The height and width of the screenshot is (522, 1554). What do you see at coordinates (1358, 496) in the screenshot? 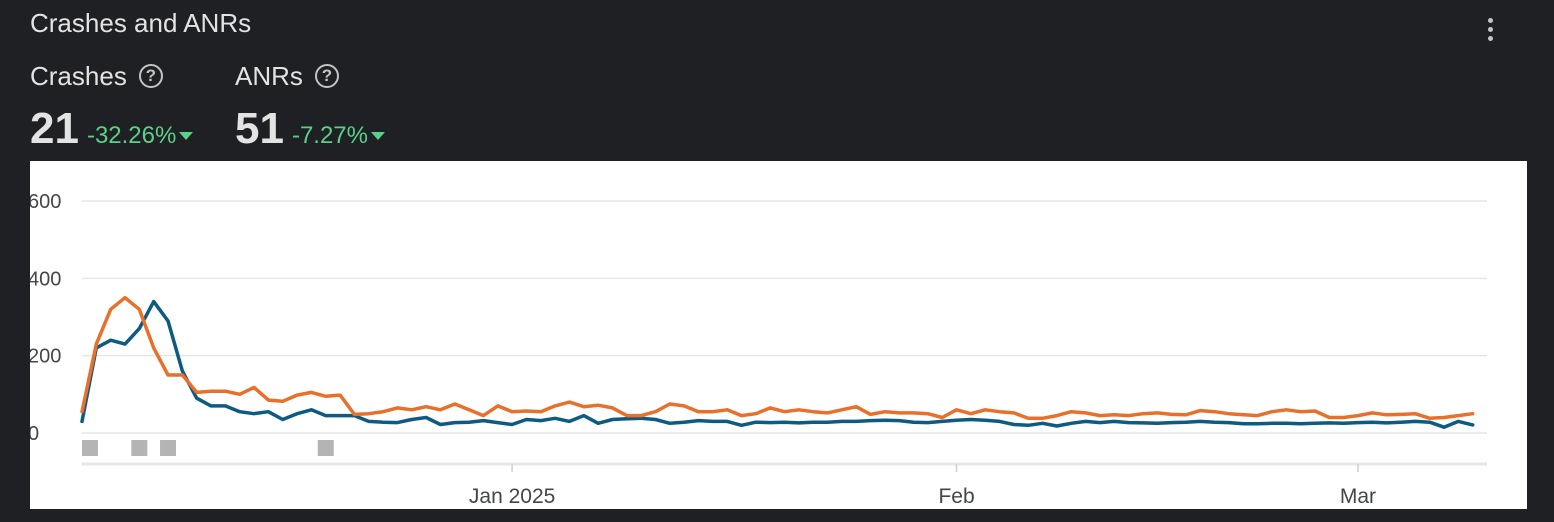
I see `x-tick-label: Mar` at bounding box center [1358, 496].